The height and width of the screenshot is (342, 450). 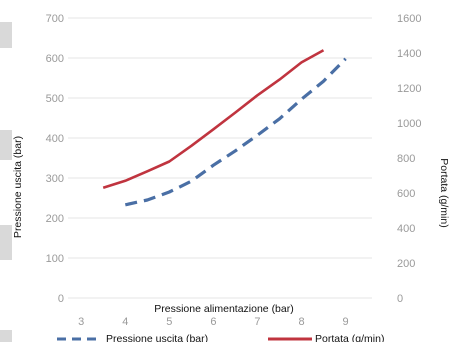 I want to click on x-tick-label-5: 5, so click(x=169, y=322).